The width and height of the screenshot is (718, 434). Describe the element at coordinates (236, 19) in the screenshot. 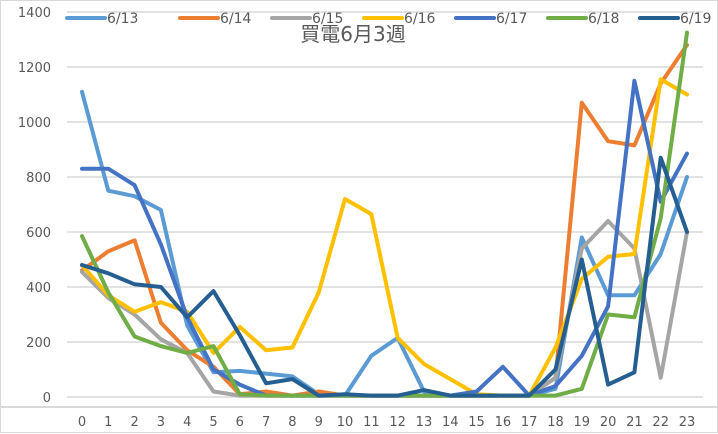

I see `legend-label: 6/14` at that location.